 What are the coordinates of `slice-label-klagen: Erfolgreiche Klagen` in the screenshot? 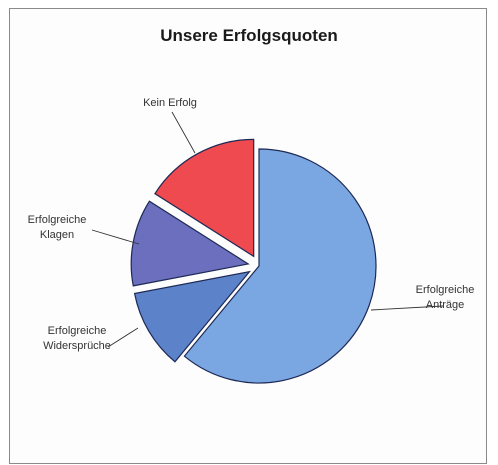 It's located at (57, 227).